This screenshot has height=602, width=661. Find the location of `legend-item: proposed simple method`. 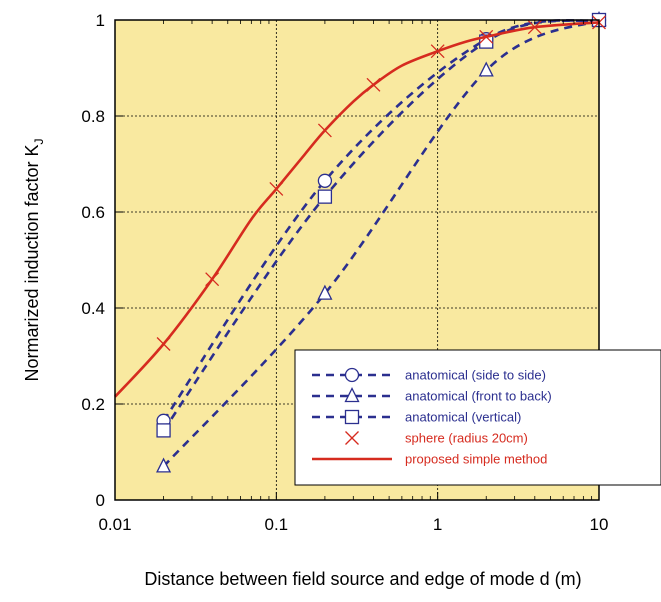

legend-item: proposed simple method is located at coordinates (429, 459).